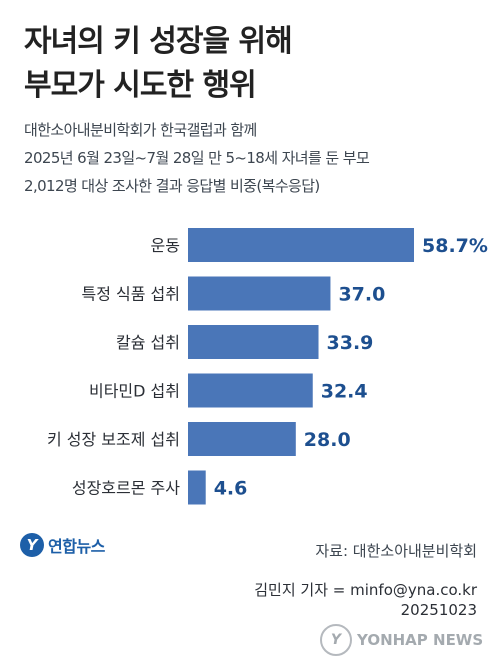 This screenshot has height=670, width=499. Describe the element at coordinates (327, 440) in the screenshot. I see `value-label: 28.0` at that location.